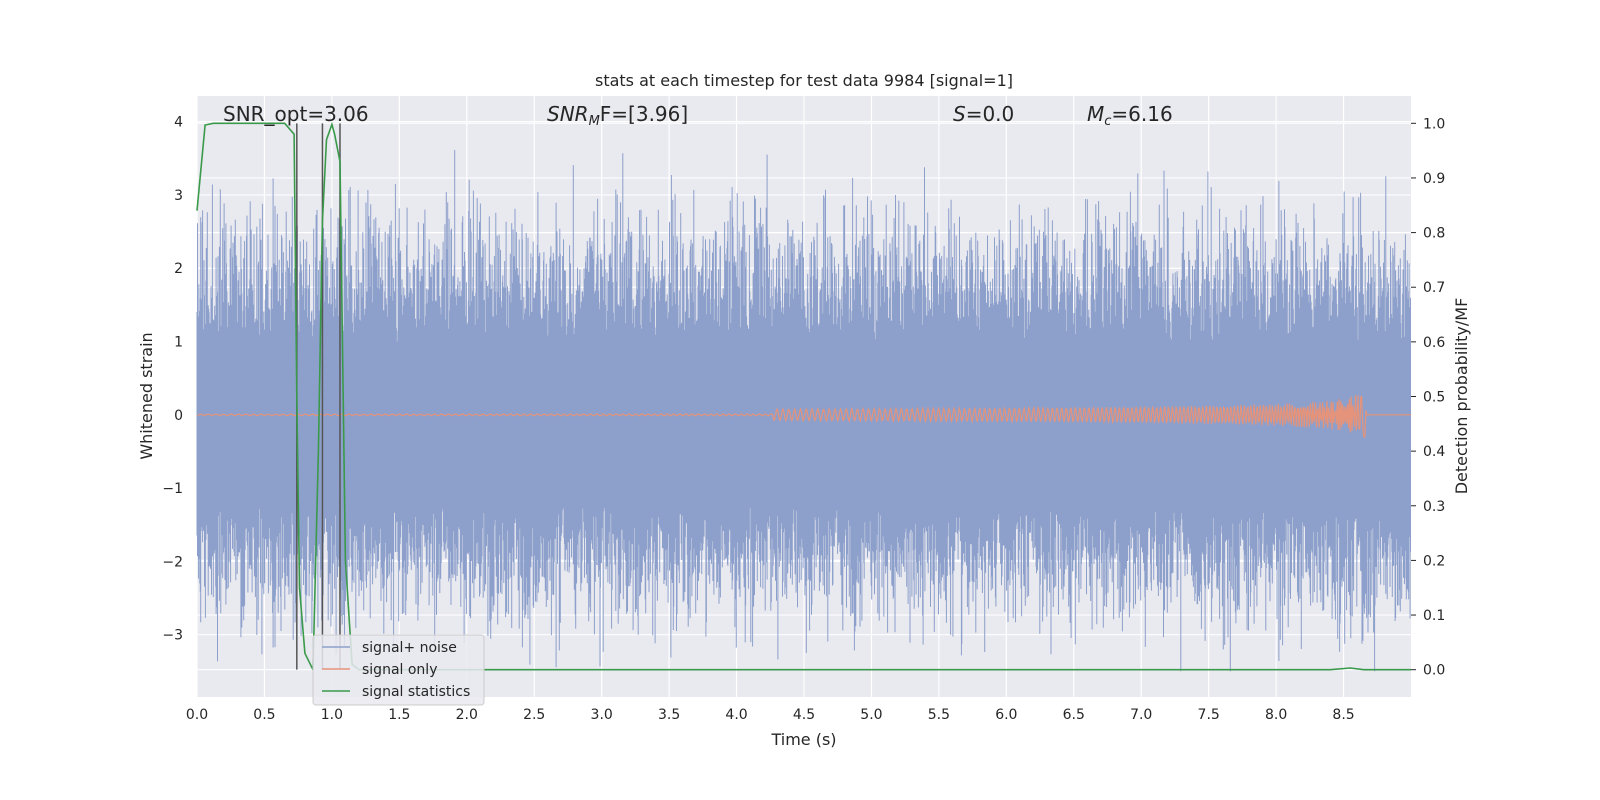 The height and width of the screenshot is (800, 1600). What do you see at coordinates (1343, 715) in the screenshot?
I see `x-tick-label: 8.5` at bounding box center [1343, 715].